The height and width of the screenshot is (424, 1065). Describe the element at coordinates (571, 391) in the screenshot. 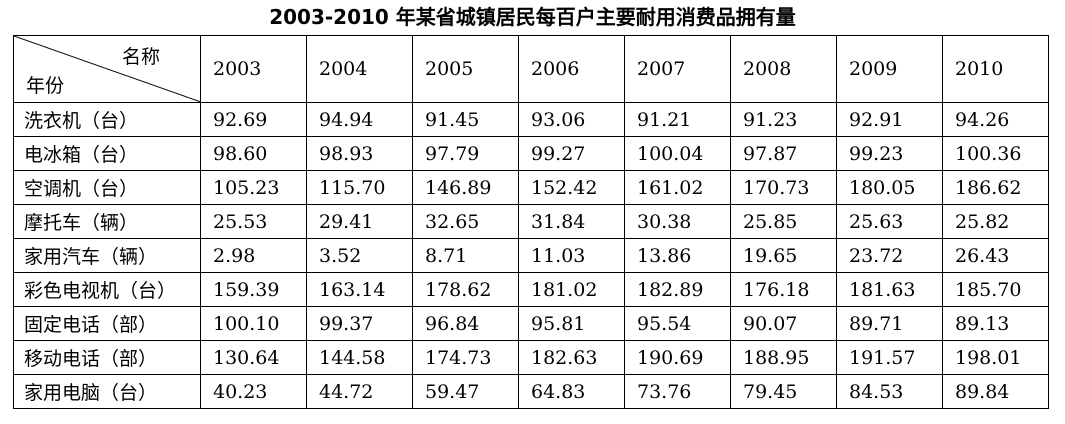

I see `value-cell: 64.83` at that location.